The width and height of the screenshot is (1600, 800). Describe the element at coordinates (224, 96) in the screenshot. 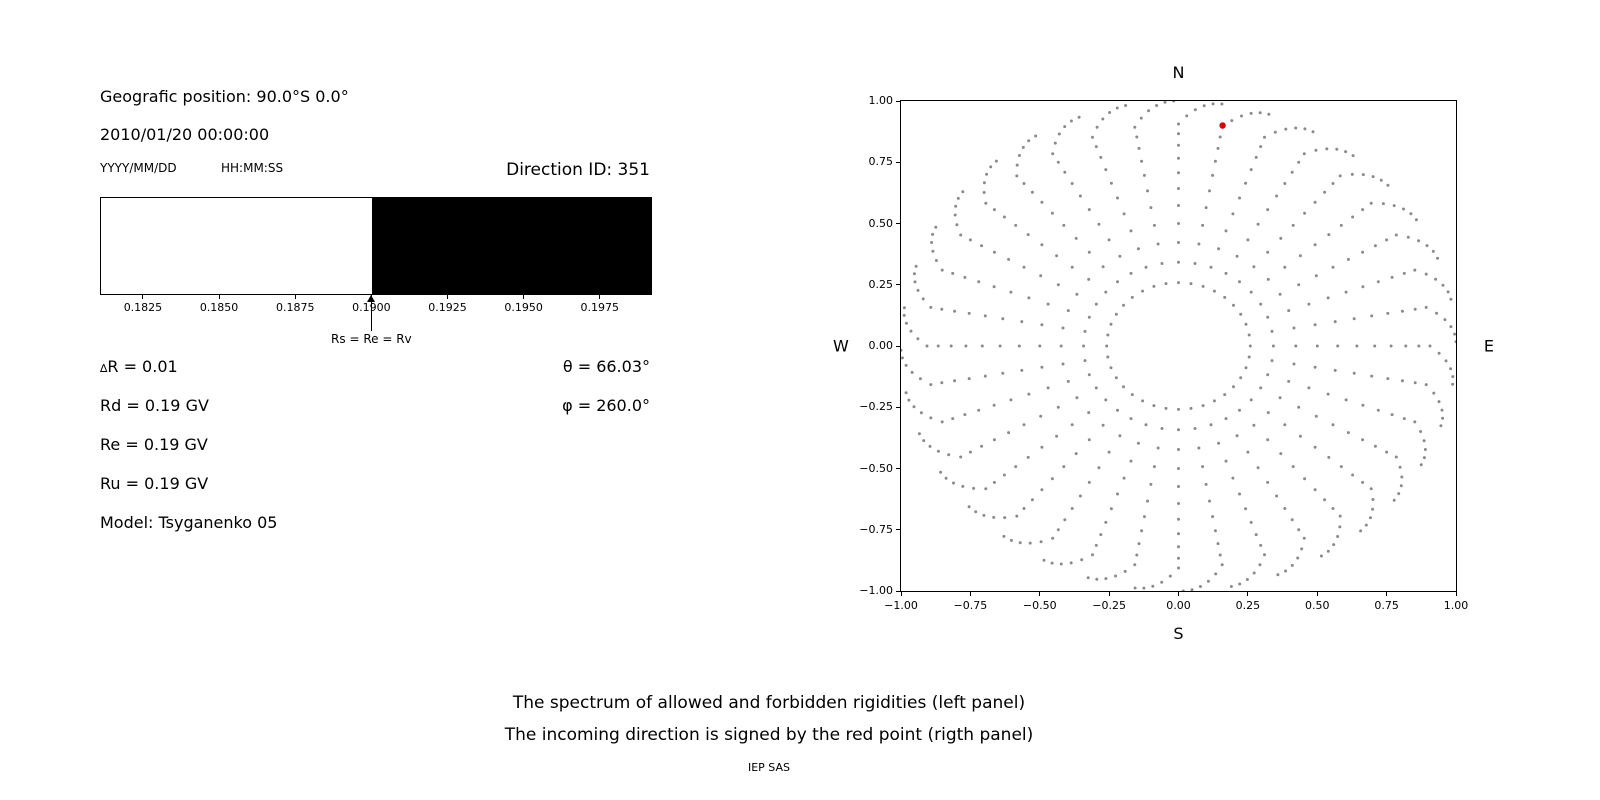

I see `geo-position-text: Geografic position: 90.0°S 0.0°` at that location.